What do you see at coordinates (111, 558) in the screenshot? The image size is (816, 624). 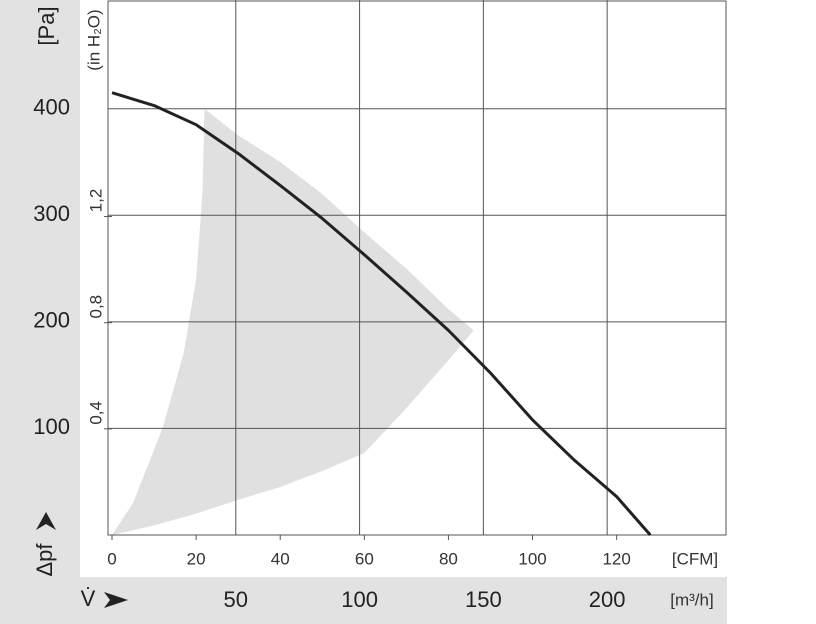 I see `x-tick-label: 0` at bounding box center [111, 558].